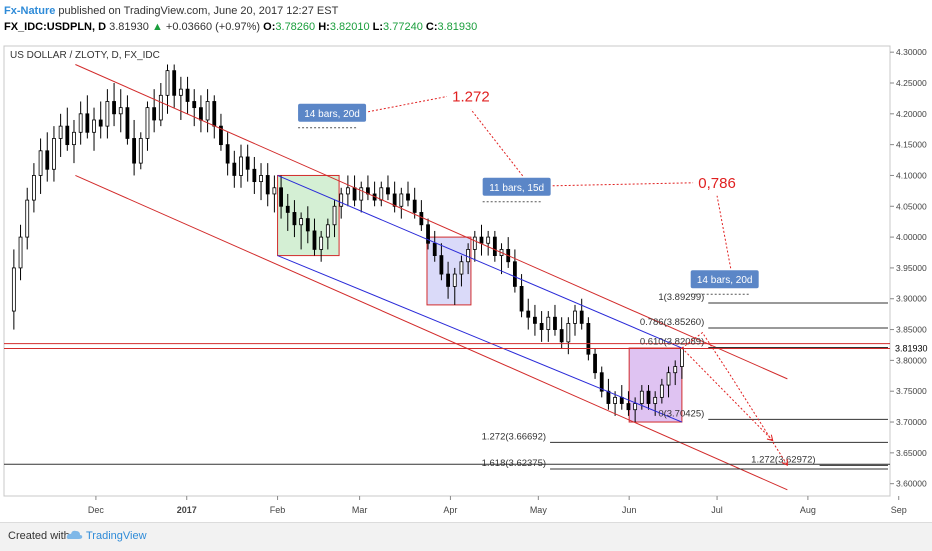 The width and height of the screenshot is (932, 551). I want to click on x-tick-label: Dec, so click(96, 510).